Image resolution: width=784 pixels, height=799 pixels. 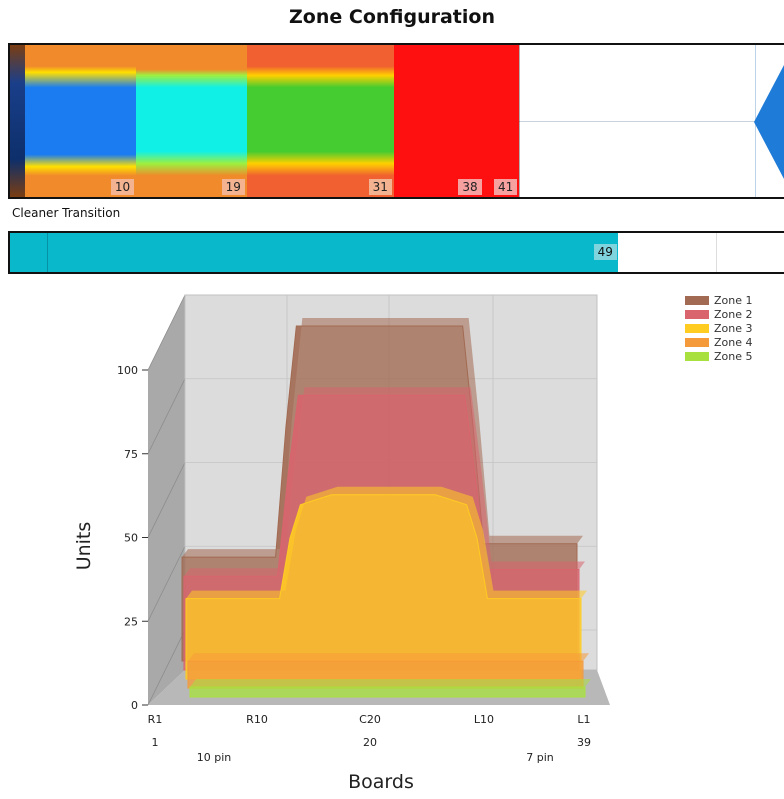 I want to click on zone-end-label: 19, so click(x=233, y=187).